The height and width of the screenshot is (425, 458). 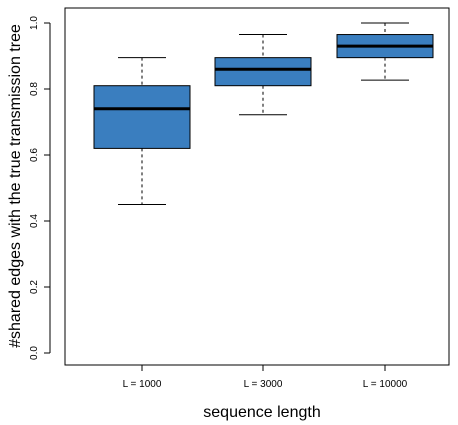 What do you see at coordinates (263, 384) in the screenshot?
I see `x-tick-label: L = 3000` at bounding box center [263, 384].